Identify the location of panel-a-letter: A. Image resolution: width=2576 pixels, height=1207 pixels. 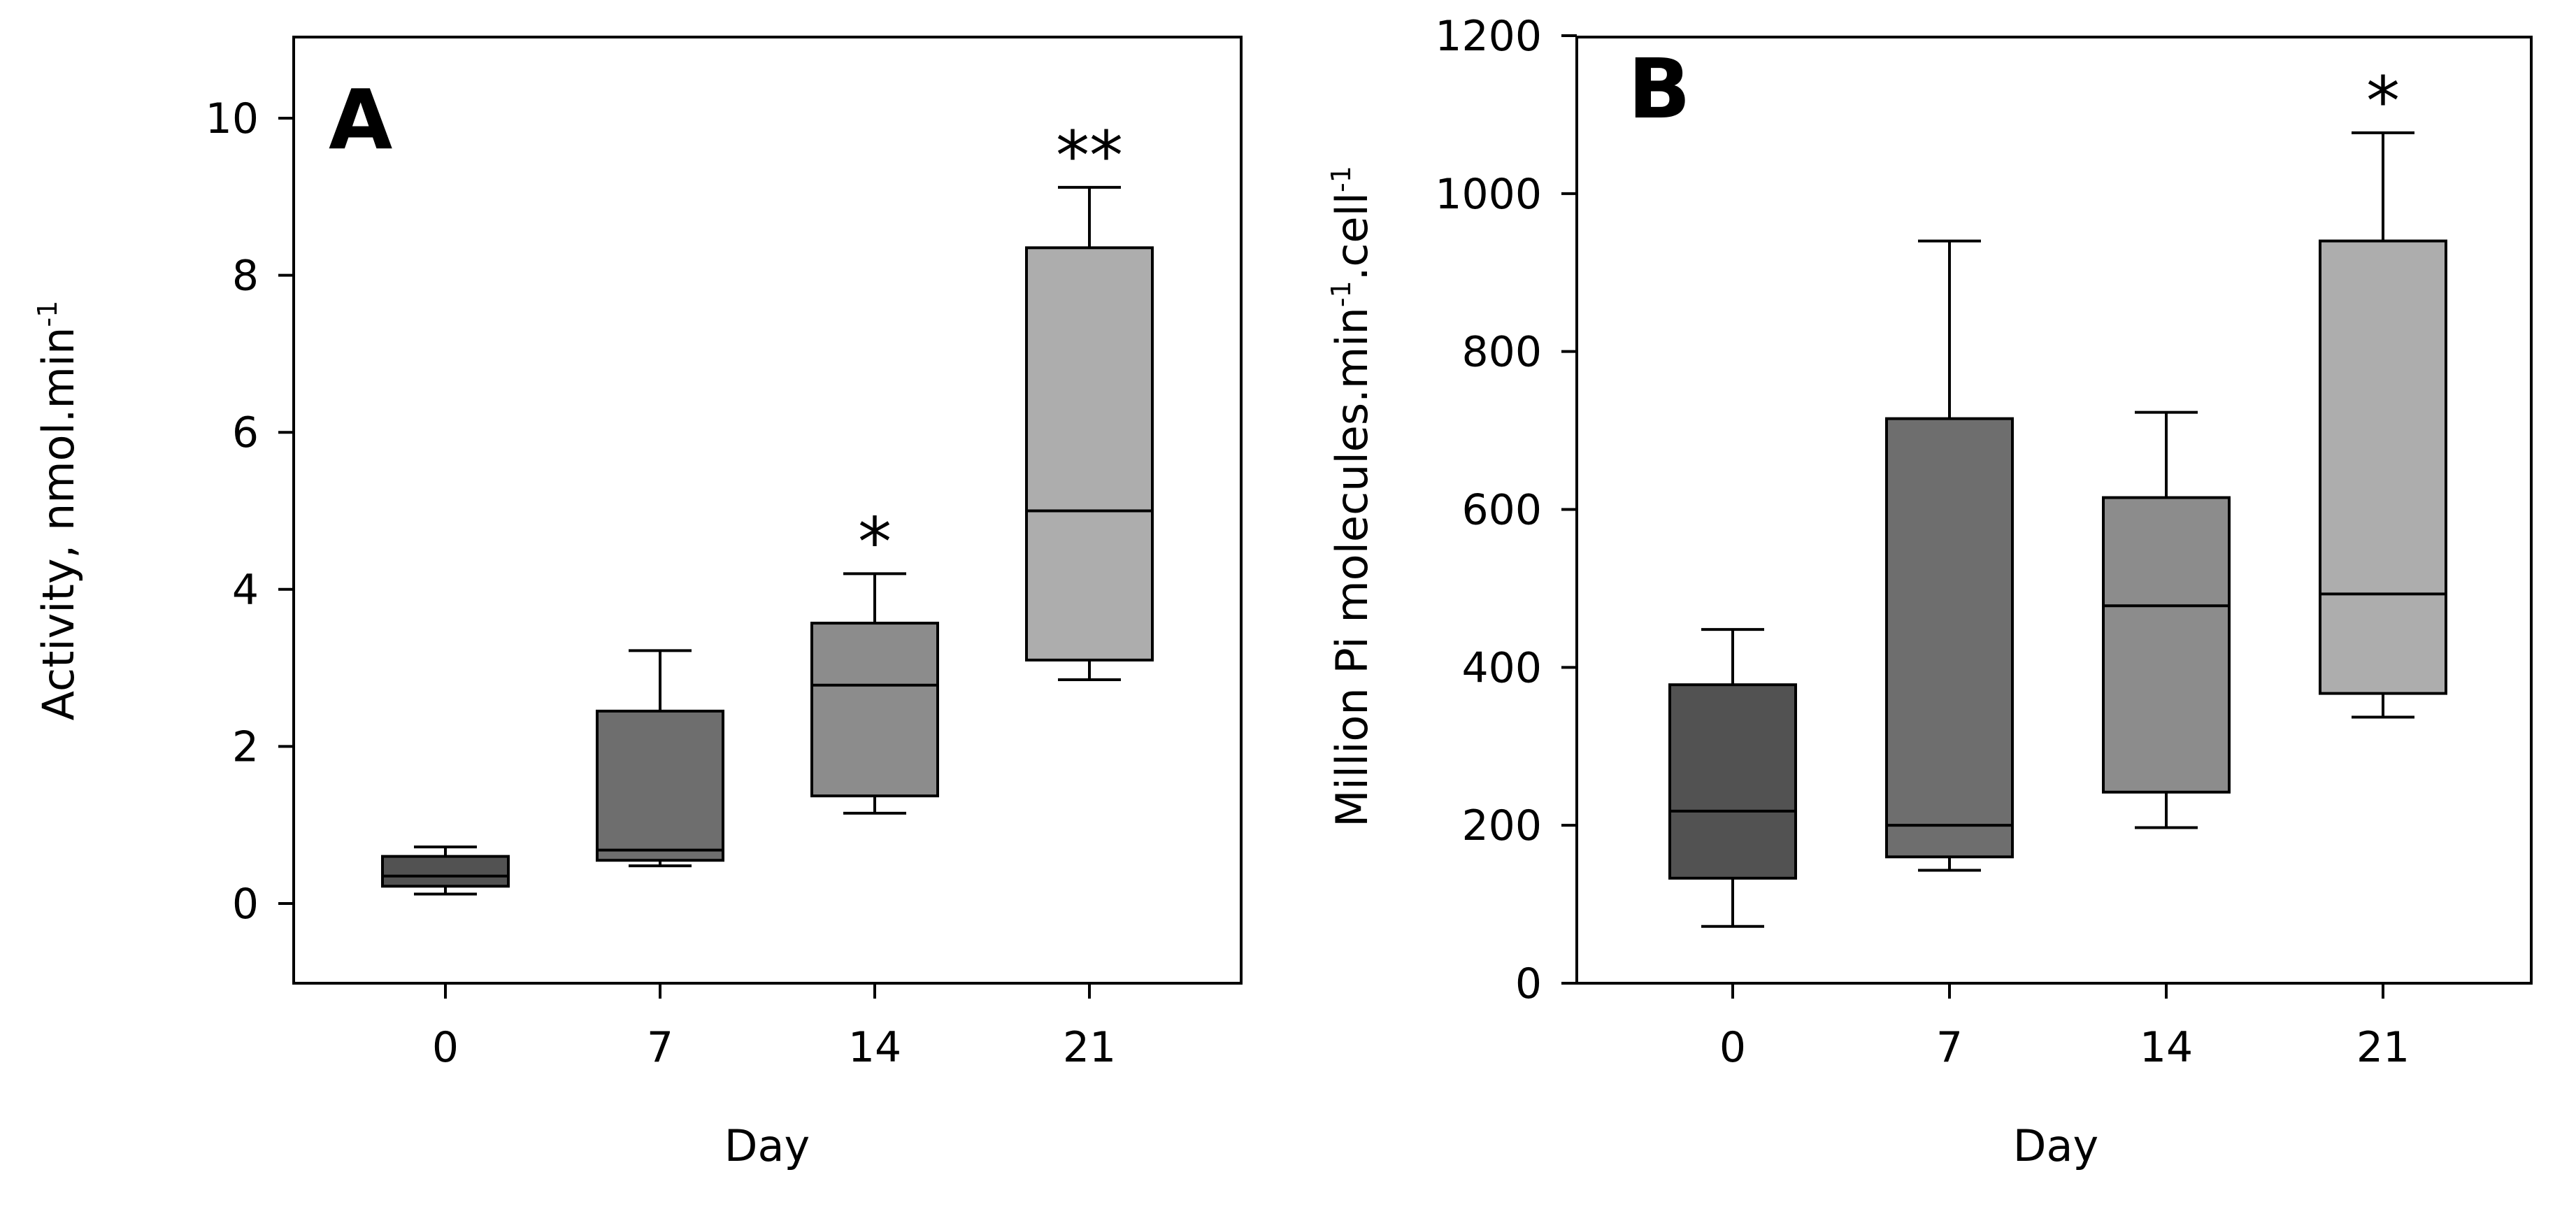
(360, 119).